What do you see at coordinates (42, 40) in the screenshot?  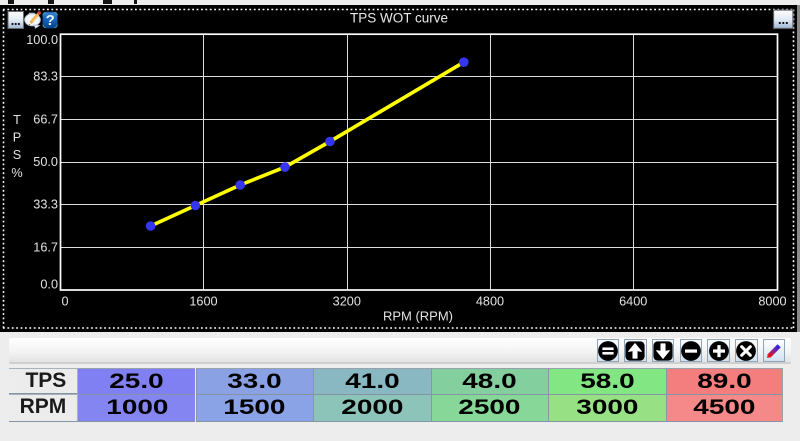 I see `svg-text: 100.0` at bounding box center [42, 40].